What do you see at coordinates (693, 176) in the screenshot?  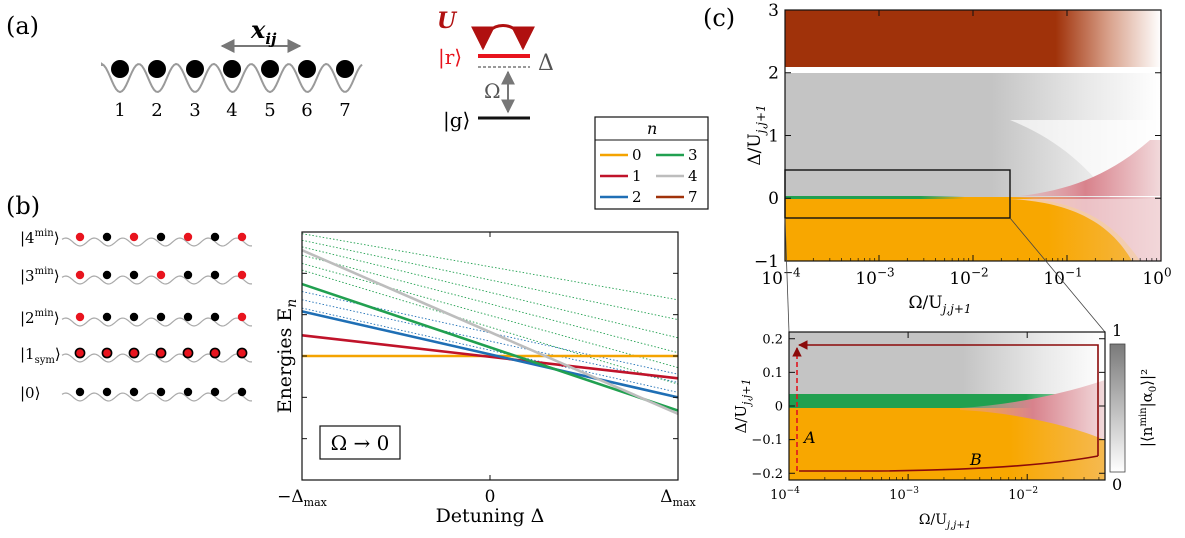 I see `legend-label: 4` at bounding box center [693, 176].